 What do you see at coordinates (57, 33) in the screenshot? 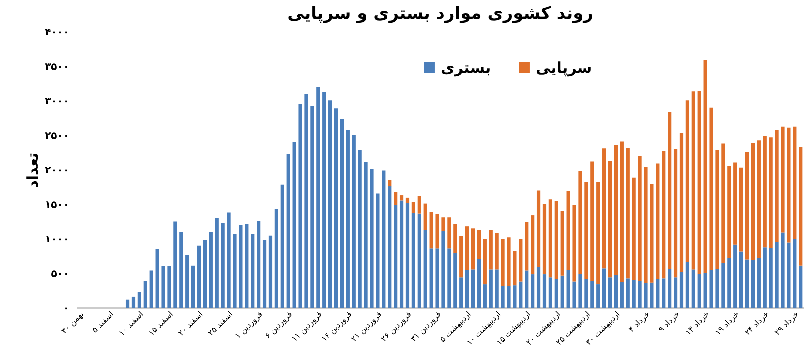
I see `y-tick-label: ۴۰۰۰` at bounding box center [57, 33].